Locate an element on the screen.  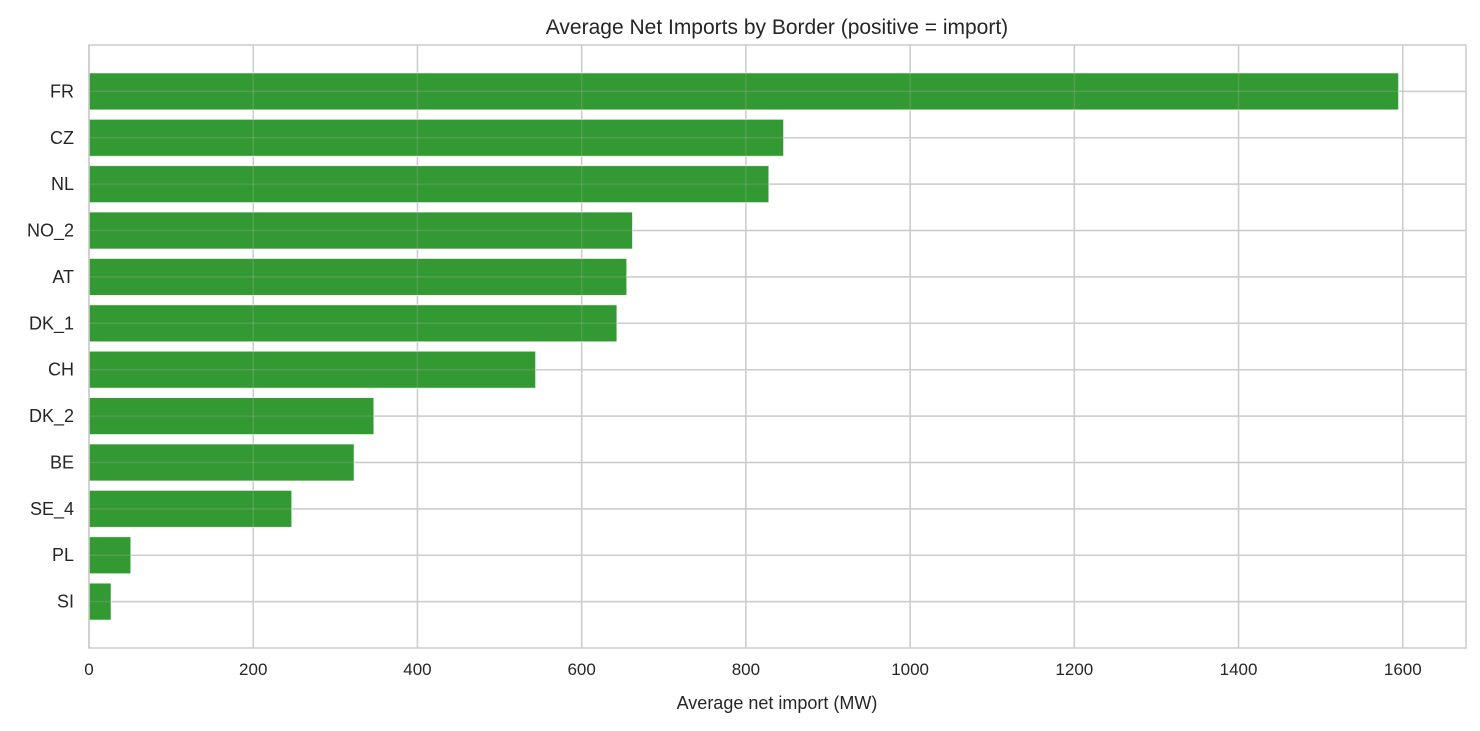
x-axis-label: Average net import (MW) is located at coordinates (777, 703).